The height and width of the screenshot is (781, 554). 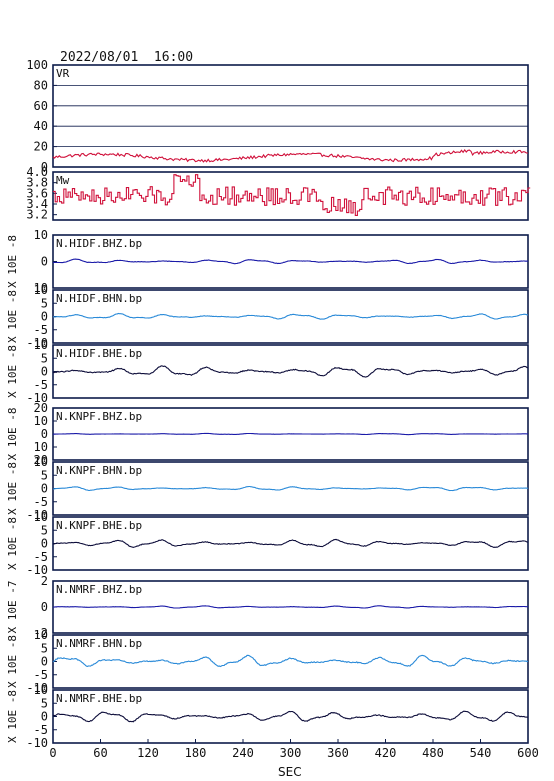 I want to click on panel-mw, so click(x=291, y=196).